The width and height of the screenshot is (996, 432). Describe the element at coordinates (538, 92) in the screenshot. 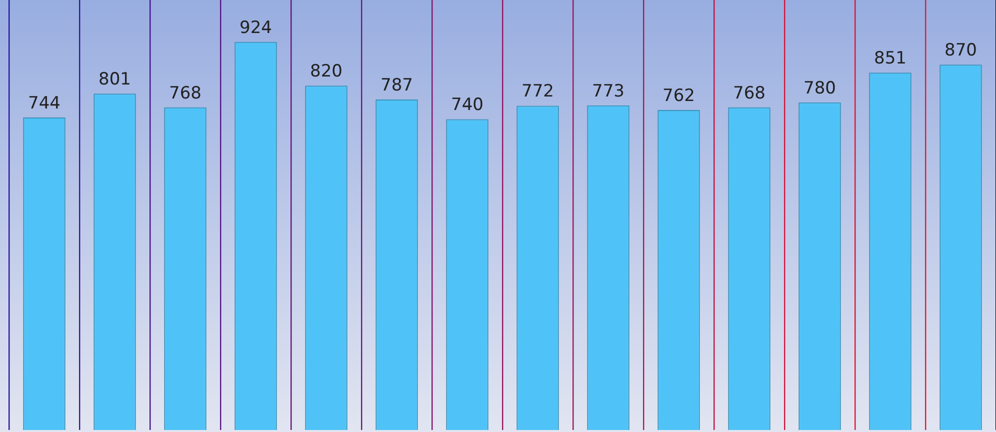

I see `data-label: 772` at that location.